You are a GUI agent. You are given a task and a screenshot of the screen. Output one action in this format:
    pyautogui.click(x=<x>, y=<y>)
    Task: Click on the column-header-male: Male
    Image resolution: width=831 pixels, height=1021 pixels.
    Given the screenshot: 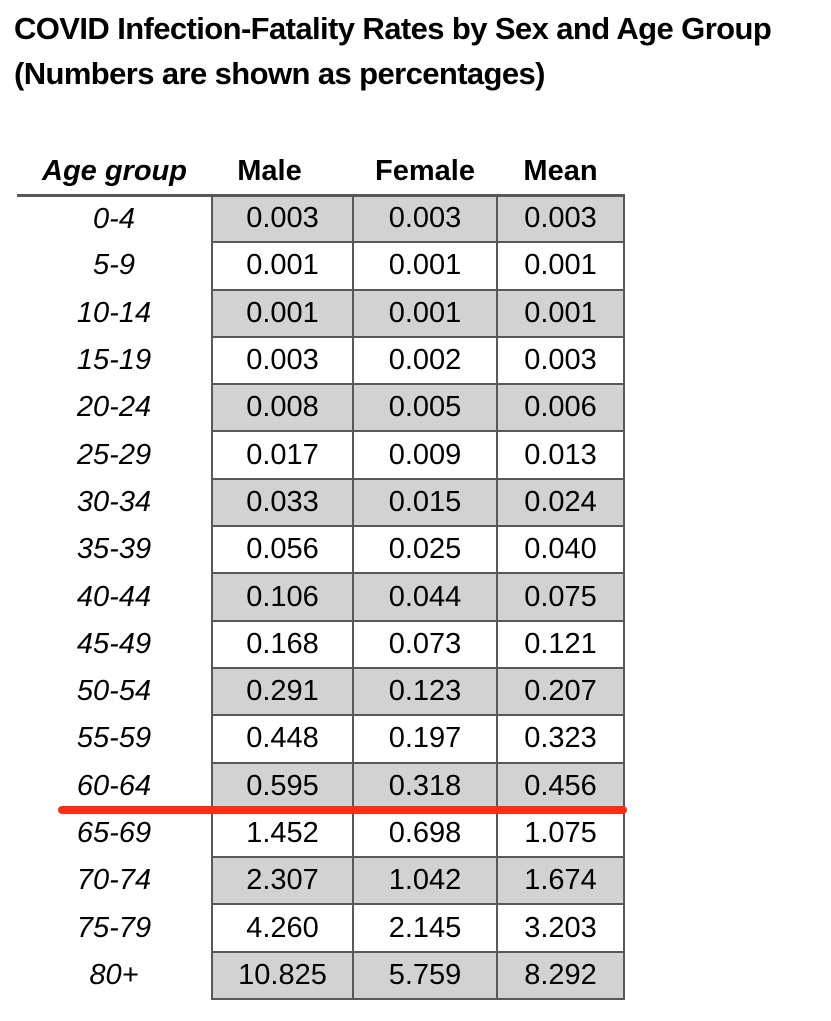 What is the action you would take?
    pyautogui.click(x=282, y=172)
    